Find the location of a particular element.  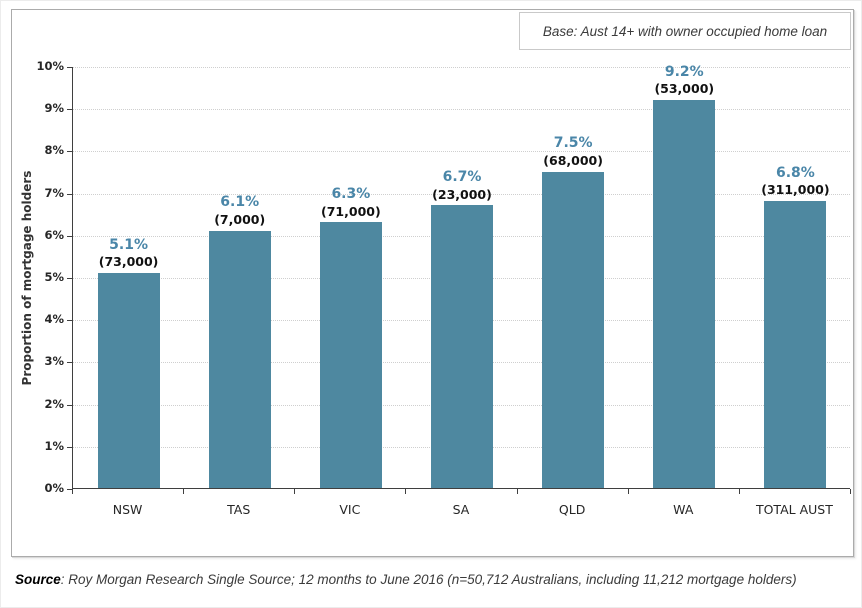

bar-total-aust is located at coordinates (795, 344).